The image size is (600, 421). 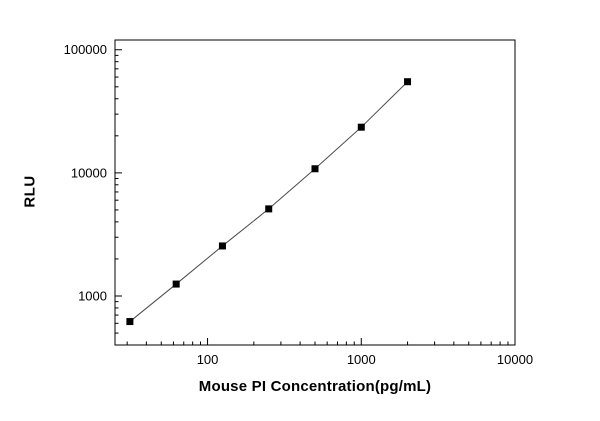 I want to click on y-tick-label: 100000, so click(x=85, y=49).